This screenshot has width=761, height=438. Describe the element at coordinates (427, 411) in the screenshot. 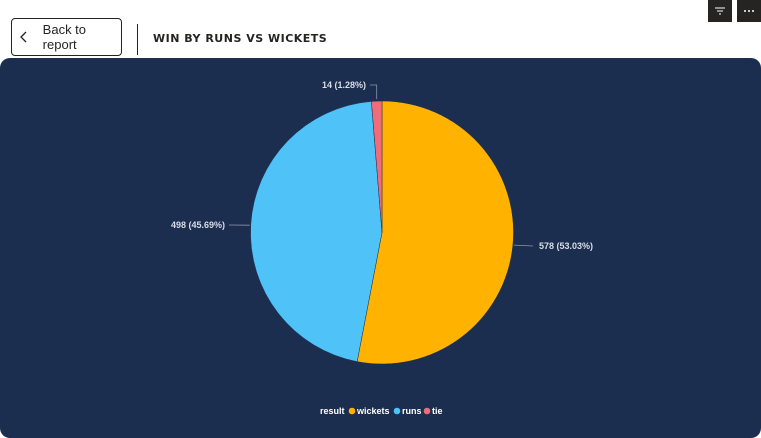

I see `legend-marker-tie` at that location.